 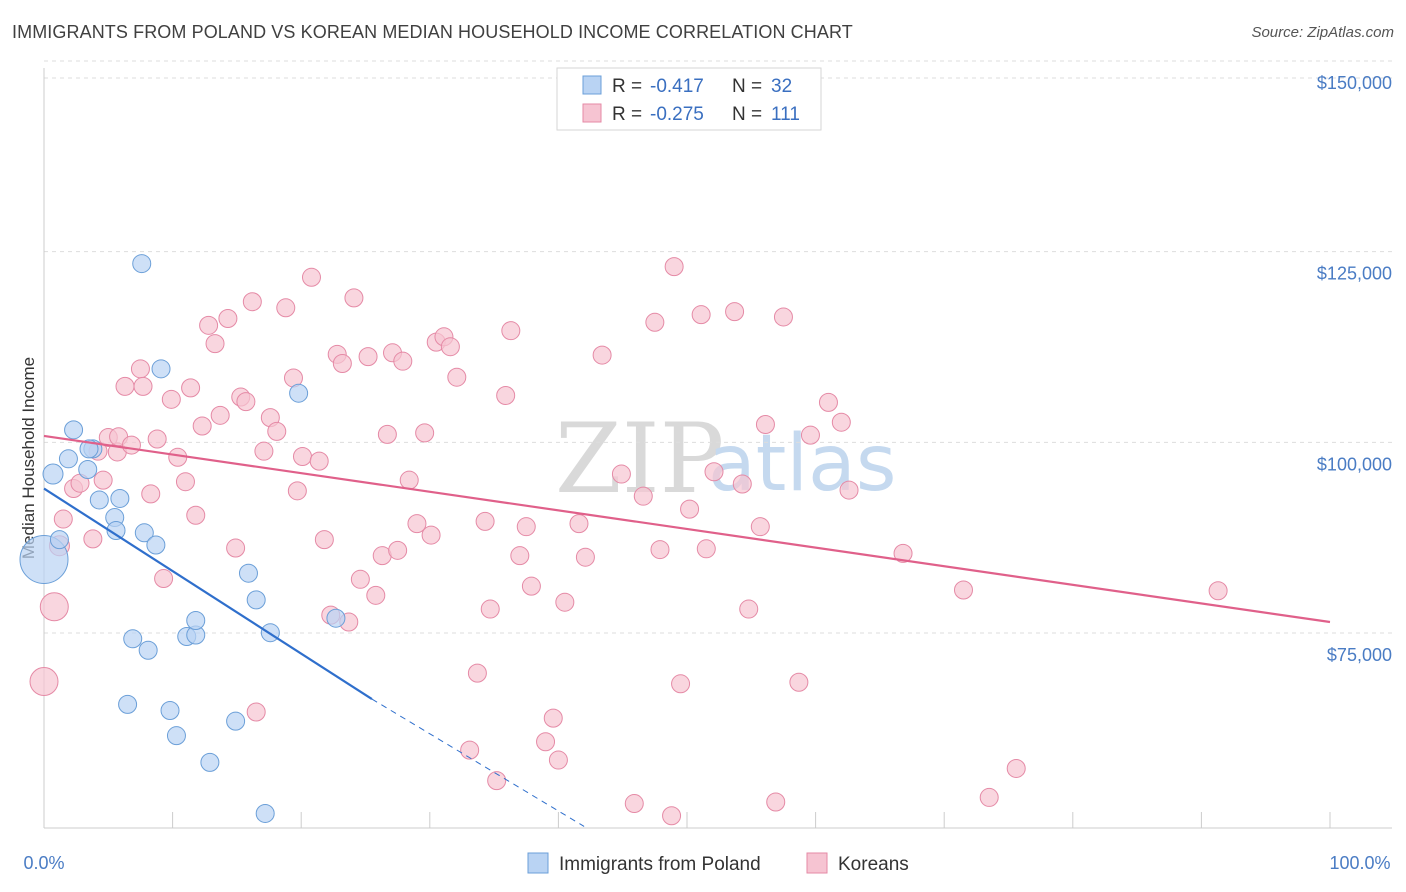 I want to click on bottom-legend-label-koreans: Koreans, so click(x=873, y=864).